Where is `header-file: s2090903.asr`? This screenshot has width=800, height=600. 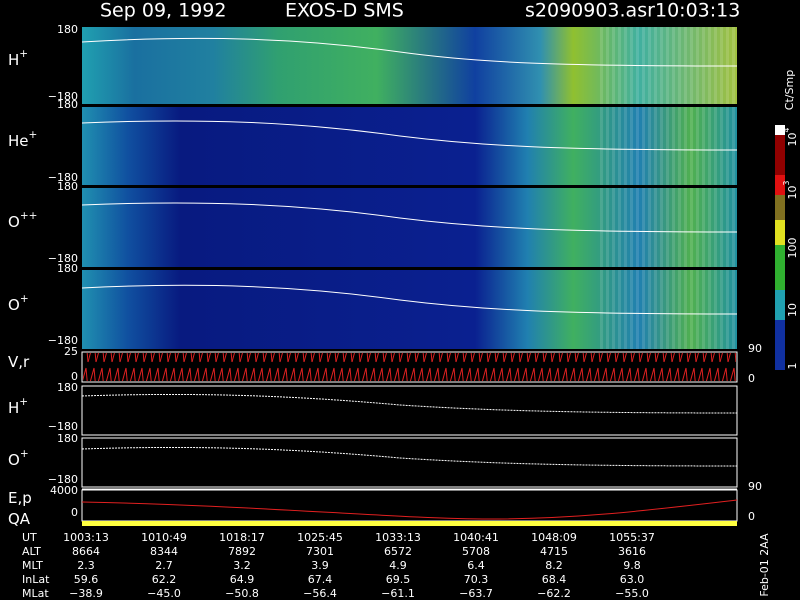 header-file: s2090903.asr is located at coordinates (590, 11).